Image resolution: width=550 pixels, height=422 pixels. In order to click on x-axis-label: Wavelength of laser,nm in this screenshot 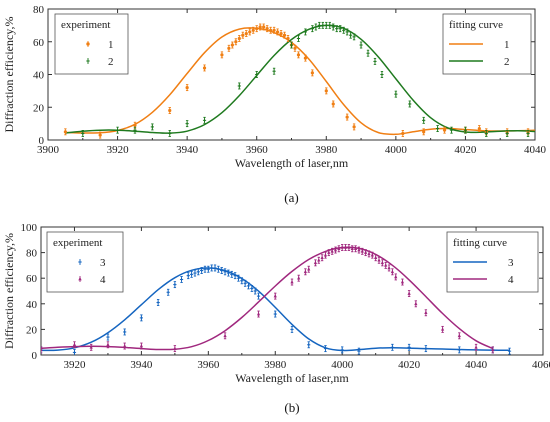, I will do `click(292, 378)`.